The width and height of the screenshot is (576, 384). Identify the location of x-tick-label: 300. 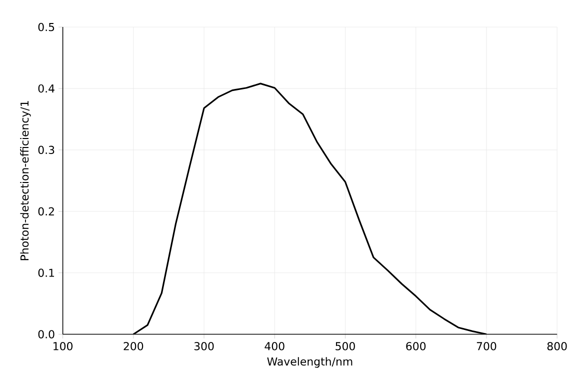
(204, 346).